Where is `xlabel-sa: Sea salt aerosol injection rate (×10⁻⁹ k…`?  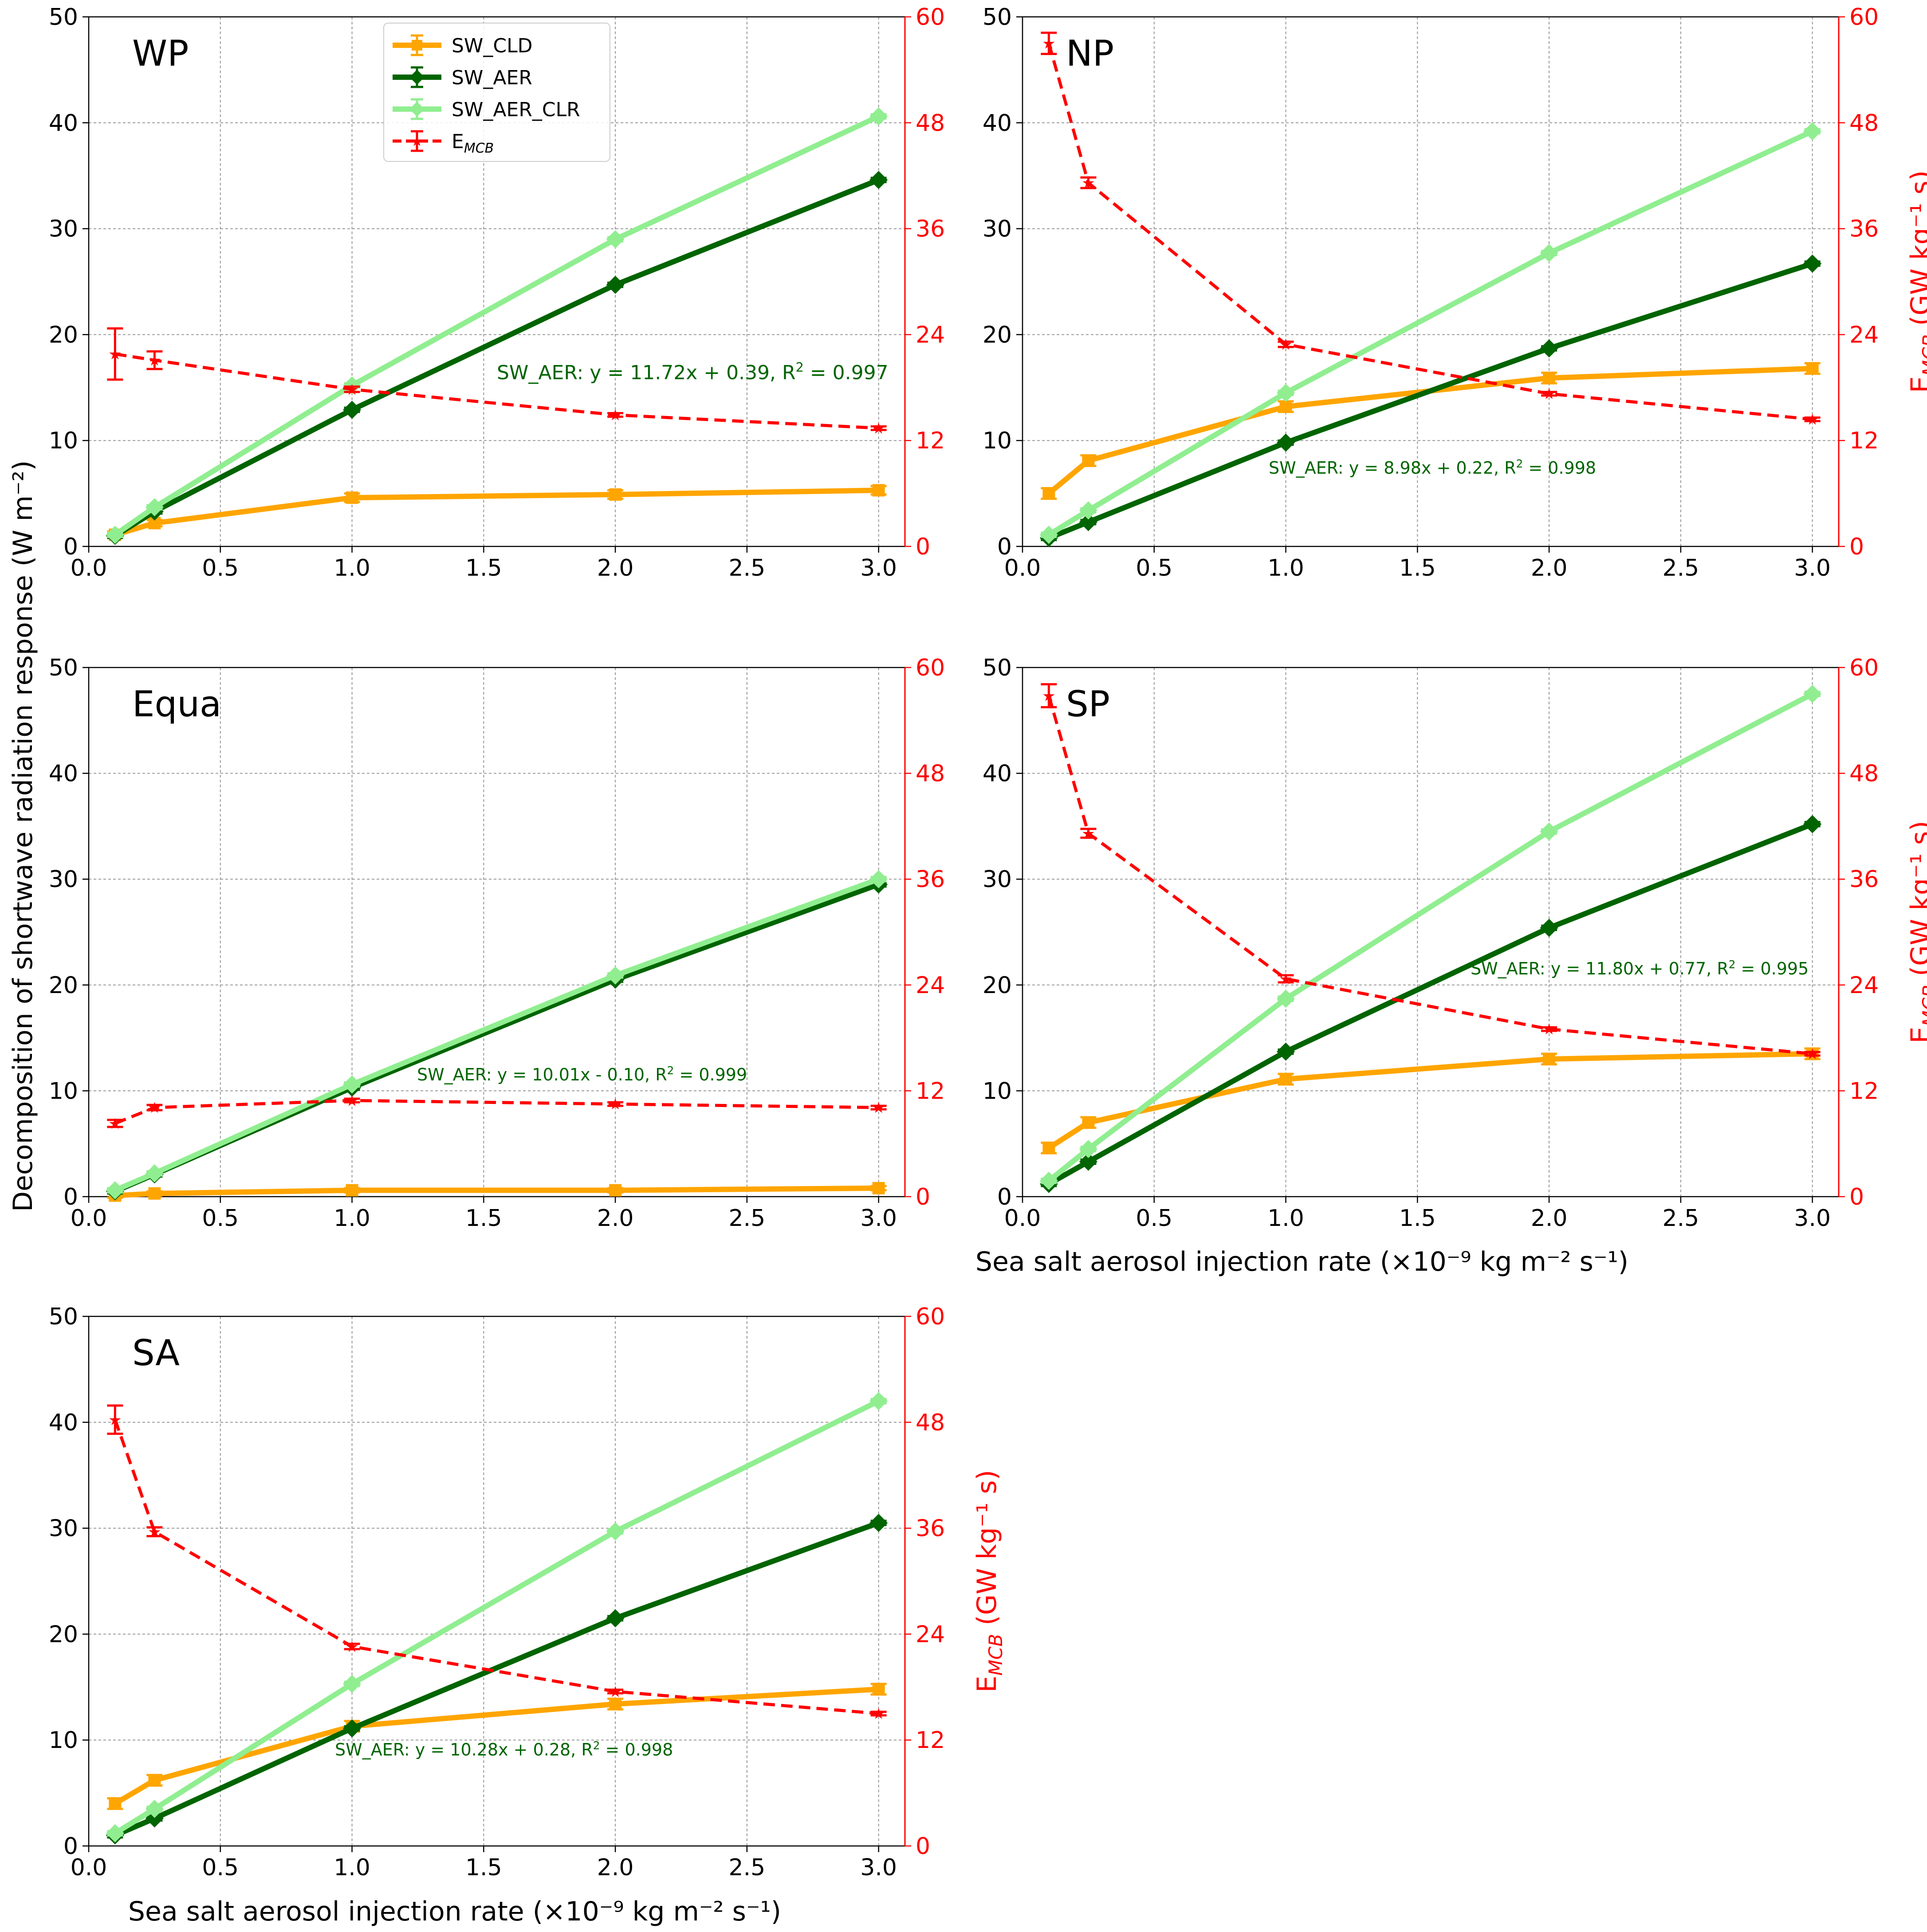 xlabel-sa: Sea salt aerosol injection rate (×10⁻⁹ k… is located at coordinates (455, 1911).